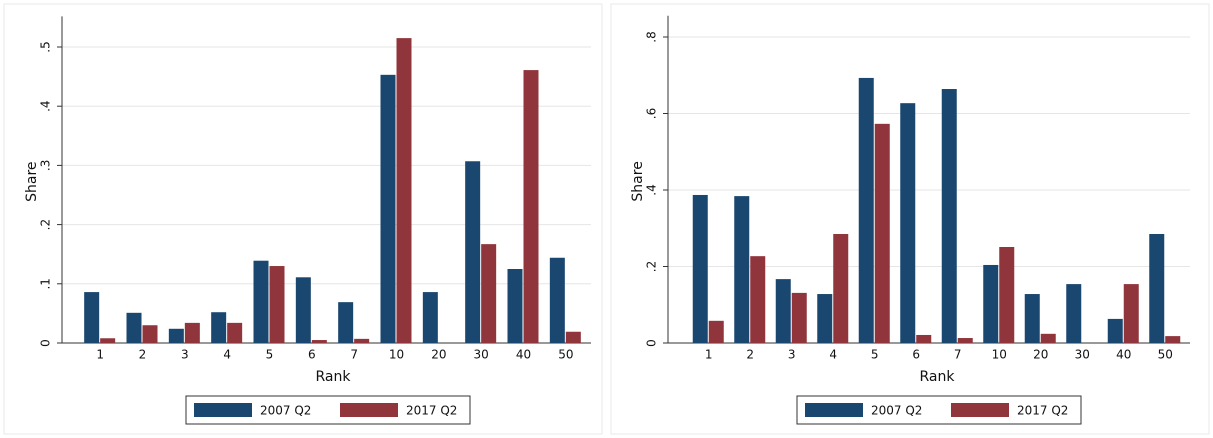  I want to click on y-tick-label: .1, so click(46, 283).